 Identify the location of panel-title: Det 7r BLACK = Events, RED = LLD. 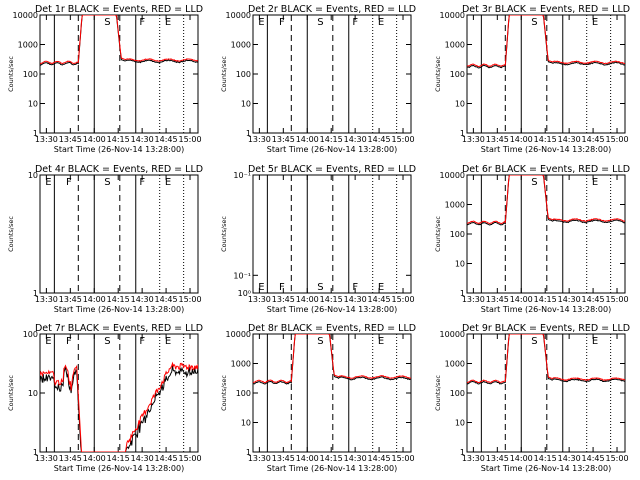
(119, 328).